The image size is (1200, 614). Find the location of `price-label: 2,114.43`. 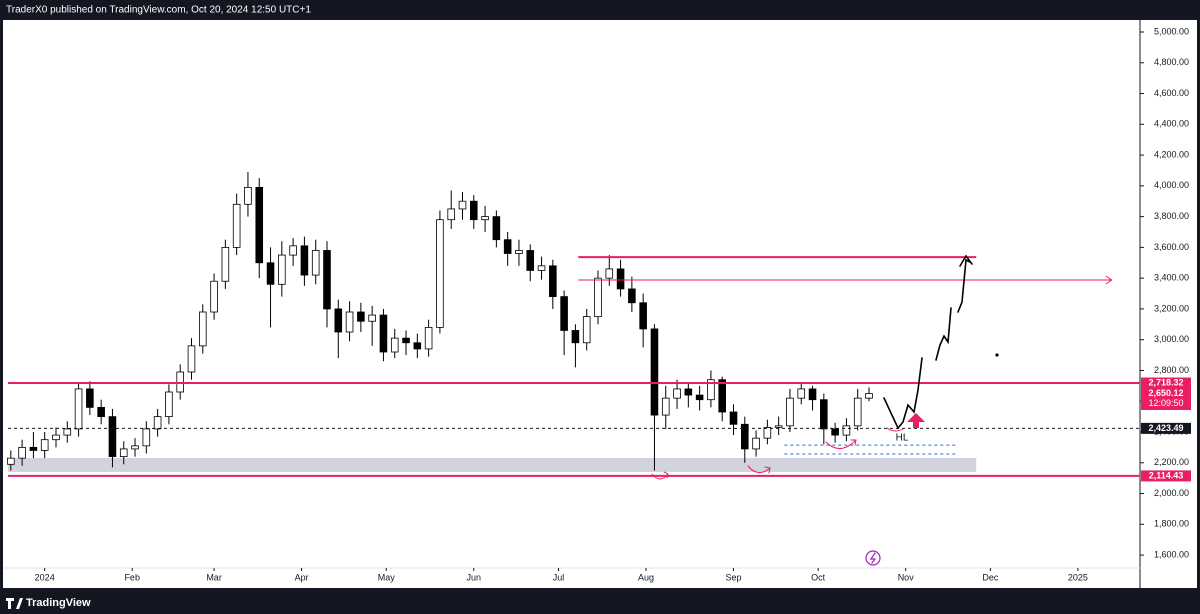

price-label: 2,114.43 is located at coordinates (1166, 475).